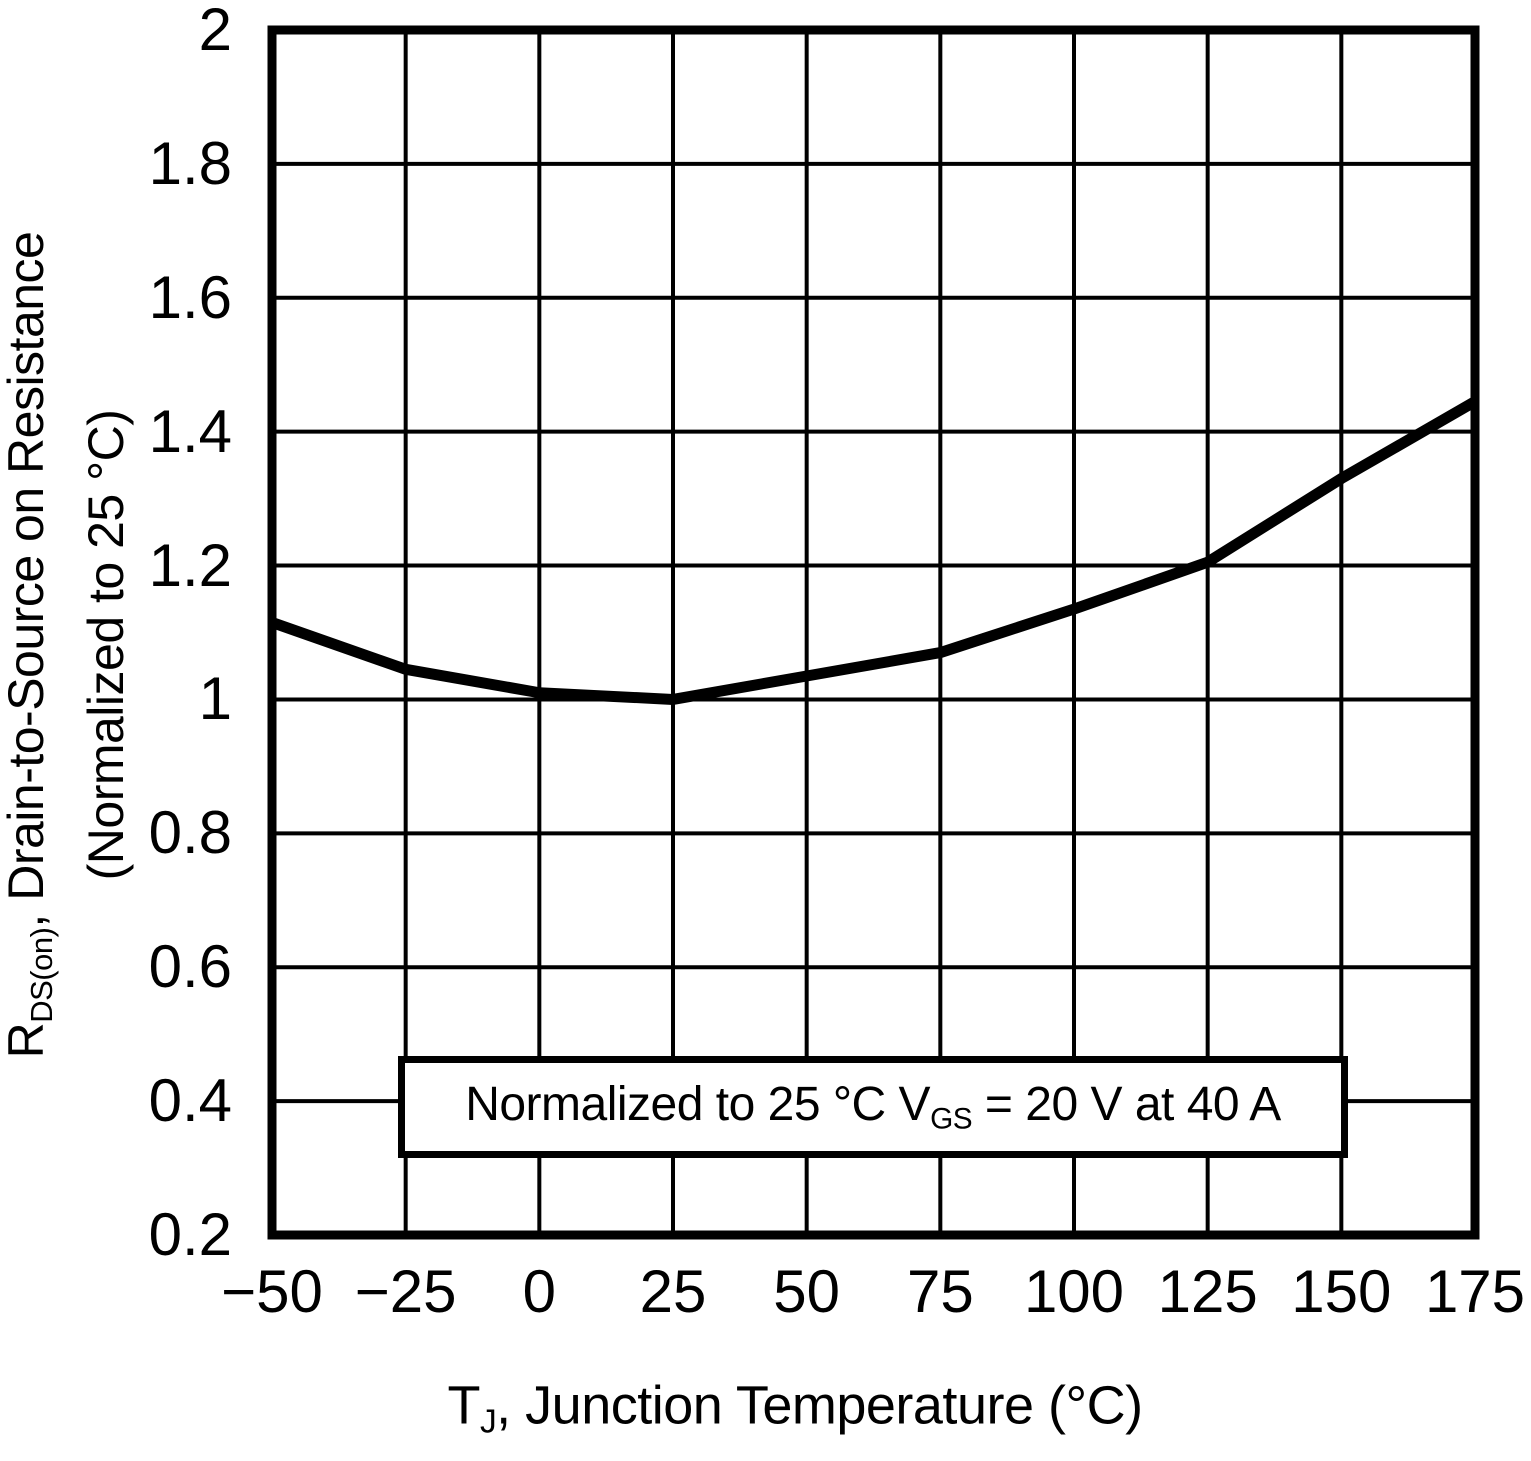 The width and height of the screenshot is (1531, 1461). What do you see at coordinates (539, 1291) in the screenshot?
I see `x-tick-label: 0` at bounding box center [539, 1291].